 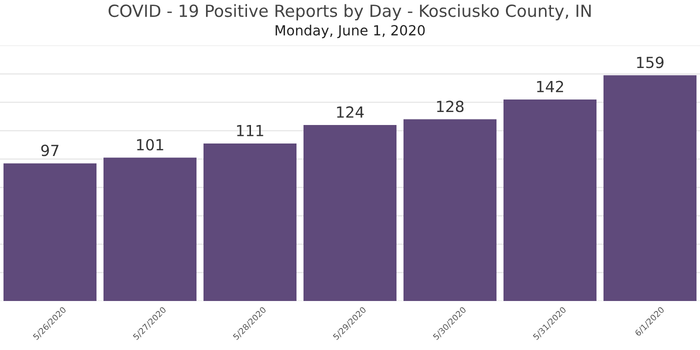 What do you see at coordinates (350, 31) in the screenshot?
I see `chart-subtitle: Monday, June 1, 2020` at bounding box center [350, 31].